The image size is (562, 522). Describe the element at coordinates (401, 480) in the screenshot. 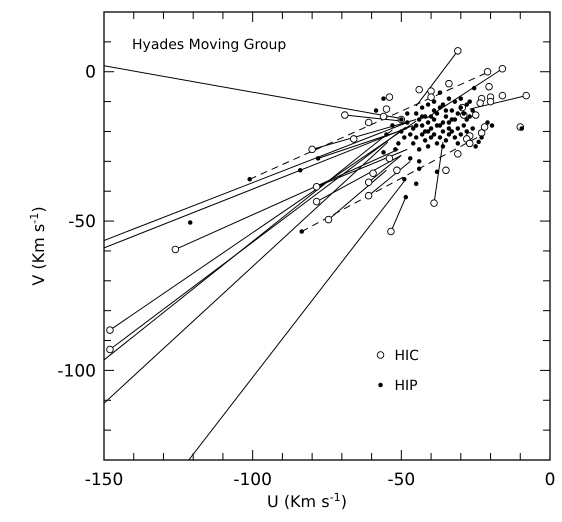

I see `x-tick-label: -50` at that location.